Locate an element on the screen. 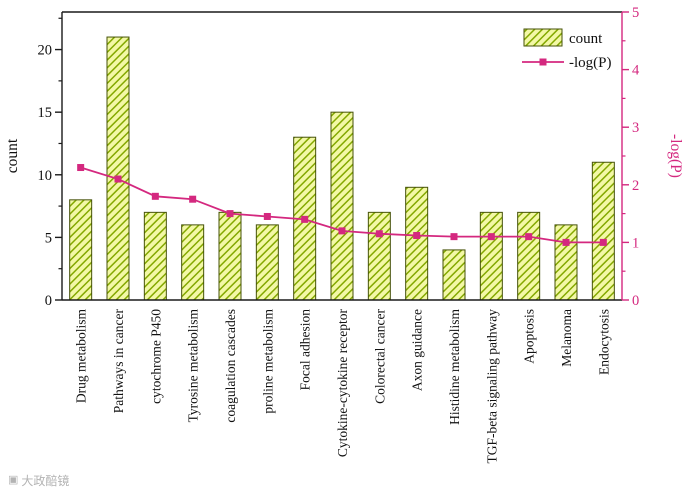 This screenshot has height=493, width=684. legend-line-marker is located at coordinates (543, 62).